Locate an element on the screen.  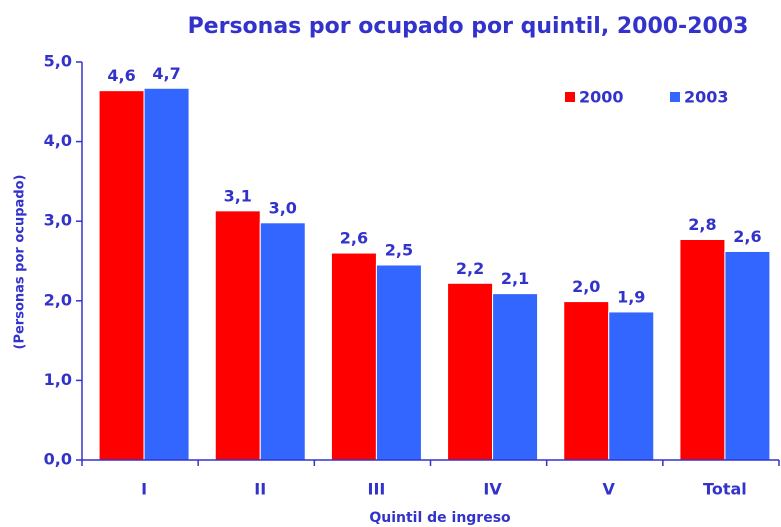
y-axis-label: (Personas por ocupado) is located at coordinates (20, 262).